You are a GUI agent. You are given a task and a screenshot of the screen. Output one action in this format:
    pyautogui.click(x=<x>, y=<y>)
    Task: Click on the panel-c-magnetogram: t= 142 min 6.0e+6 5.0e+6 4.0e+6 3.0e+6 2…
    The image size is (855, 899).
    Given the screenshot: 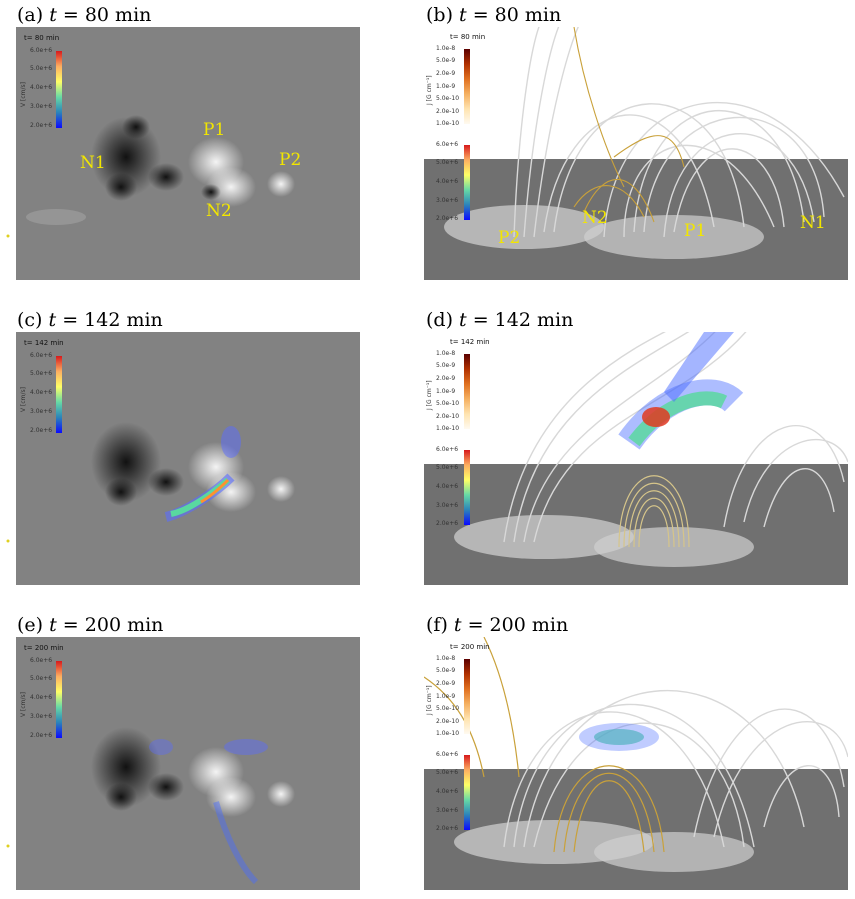 What is the action you would take?
    pyautogui.click(x=188, y=458)
    